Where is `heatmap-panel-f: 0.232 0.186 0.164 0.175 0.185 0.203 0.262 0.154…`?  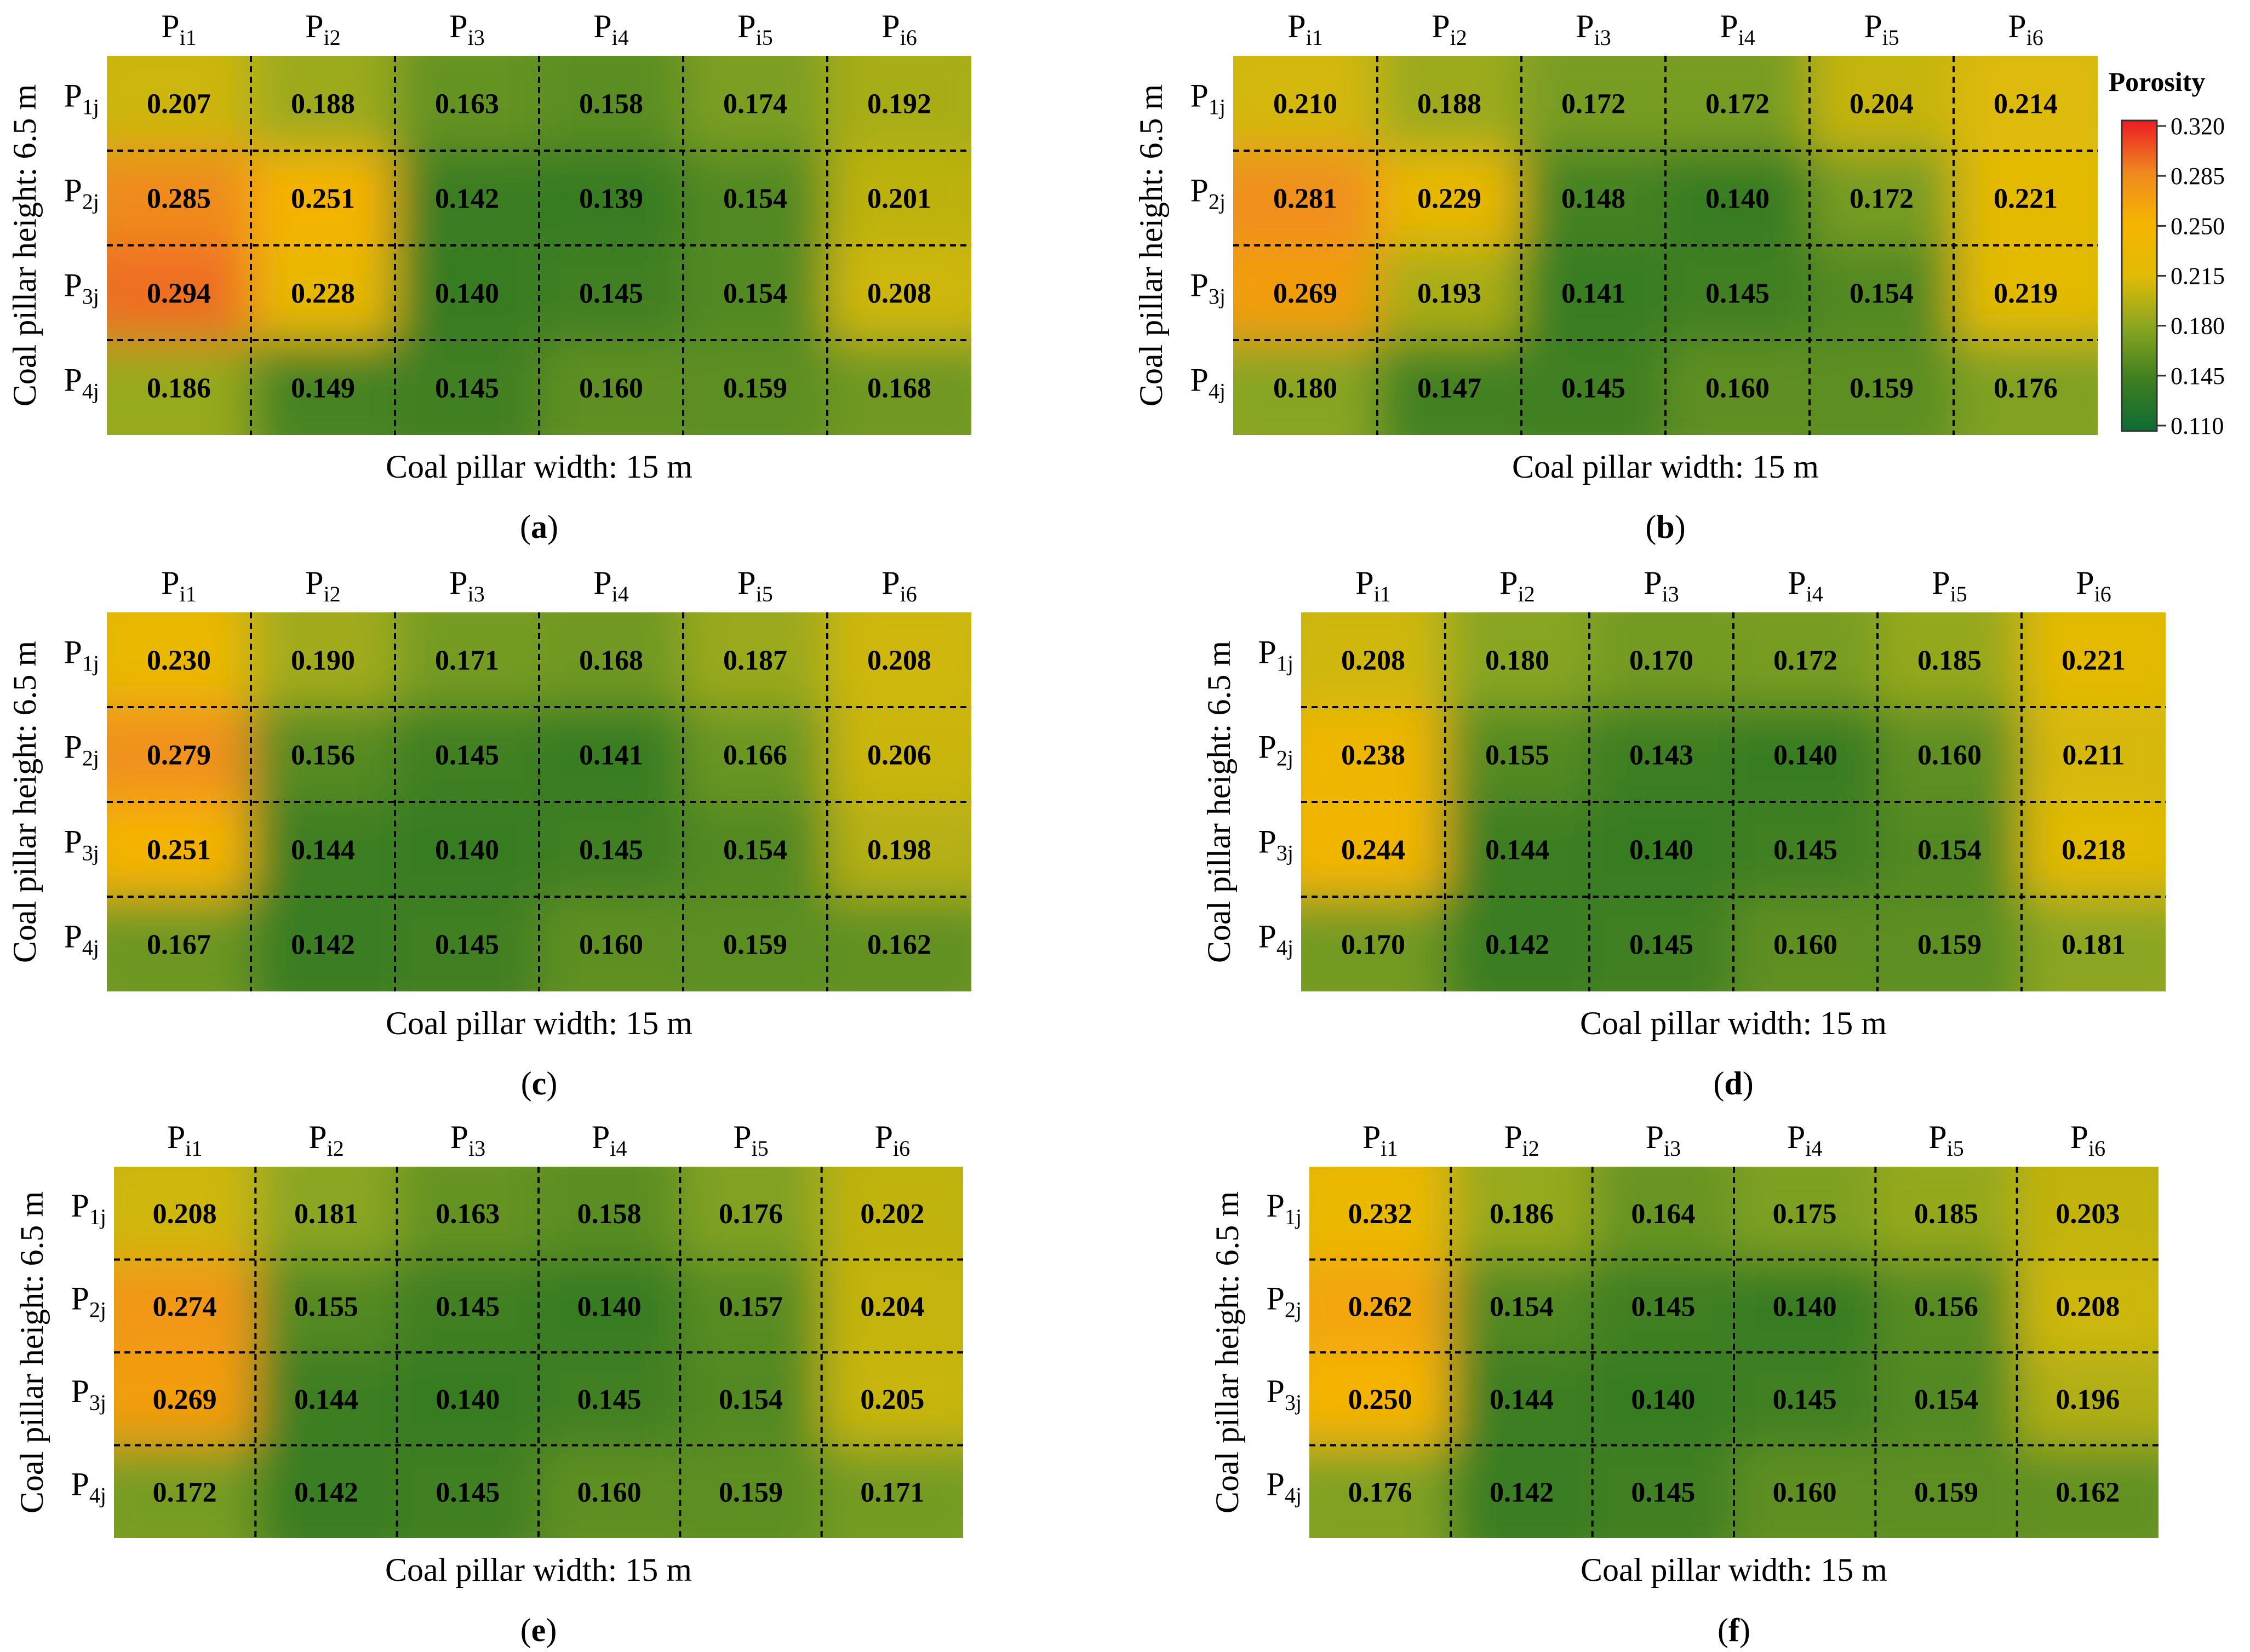
heatmap-panel-f: 0.232 0.186 0.164 0.175 0.185 0.203 0.262 0.154… is located at coordinates (1684, 1383).